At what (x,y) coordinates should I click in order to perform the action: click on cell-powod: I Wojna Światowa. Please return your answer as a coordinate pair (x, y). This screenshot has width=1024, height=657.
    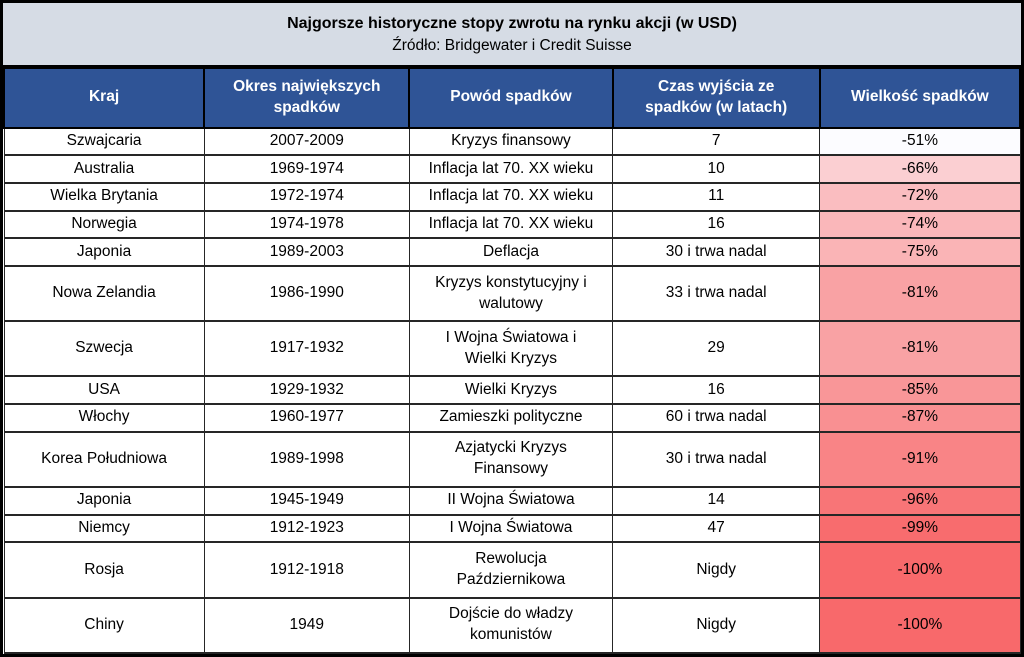
    Looking at the image, I should click on (511, 528).